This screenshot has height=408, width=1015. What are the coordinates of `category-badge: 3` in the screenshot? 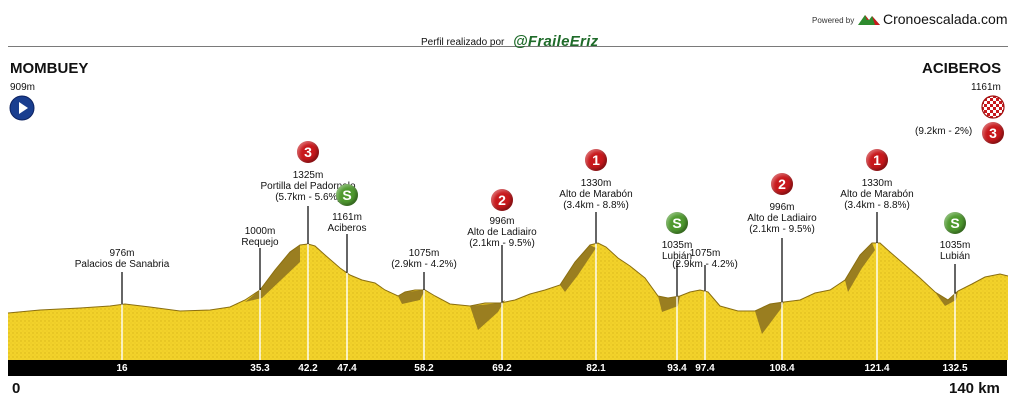 It's located at (308, 152).